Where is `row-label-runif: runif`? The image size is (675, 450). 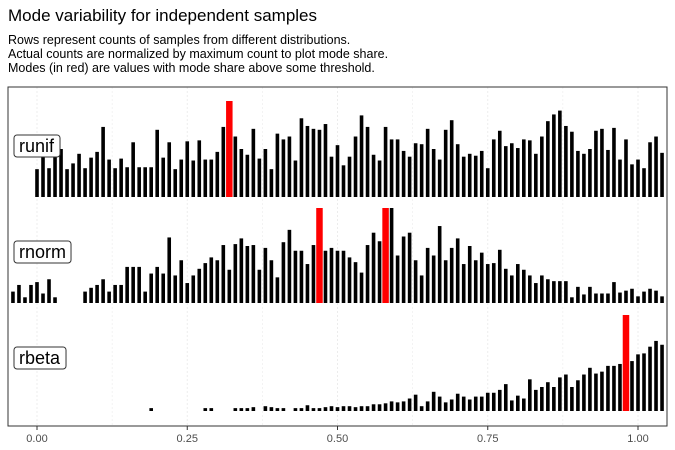 row-label-runif: runif is located at coordinates (37, 146).